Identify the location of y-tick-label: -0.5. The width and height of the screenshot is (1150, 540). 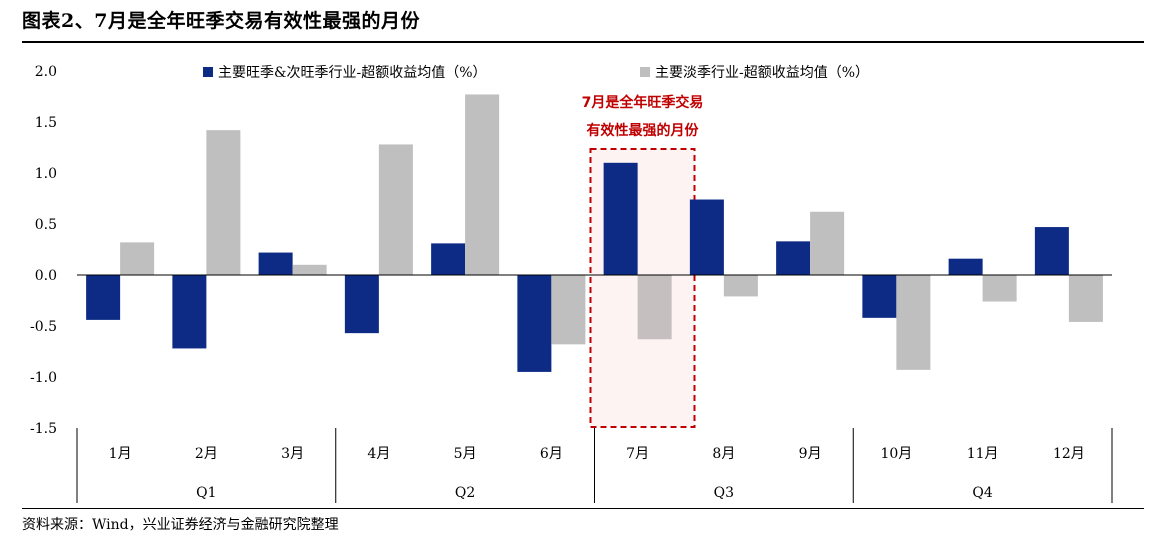
(43, 327).